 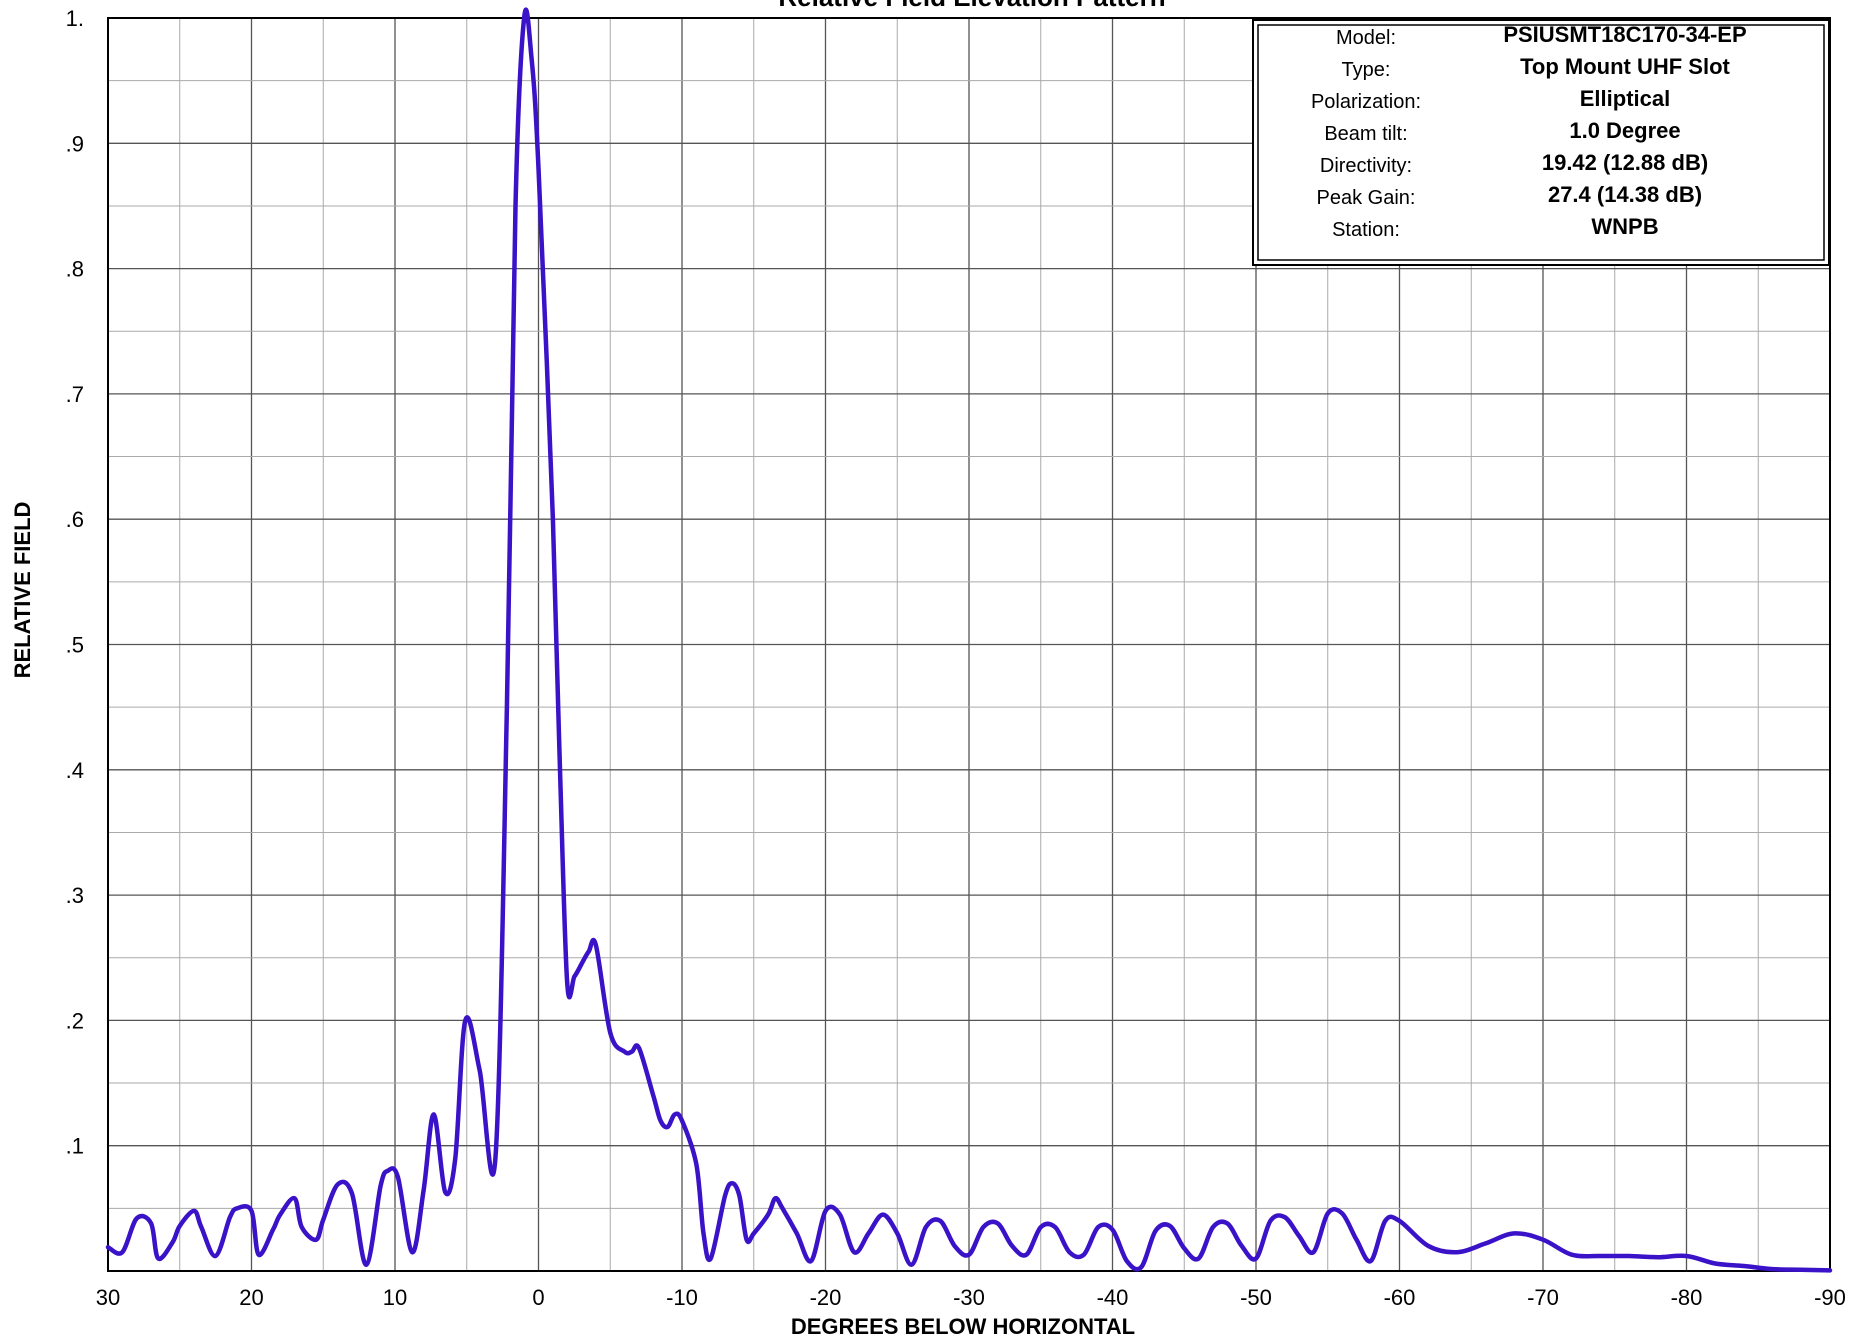 What do you see at coordinates (75, 143) in the screenshot?
I see `y-tick-label: .9` at bounding box center [75, 143].